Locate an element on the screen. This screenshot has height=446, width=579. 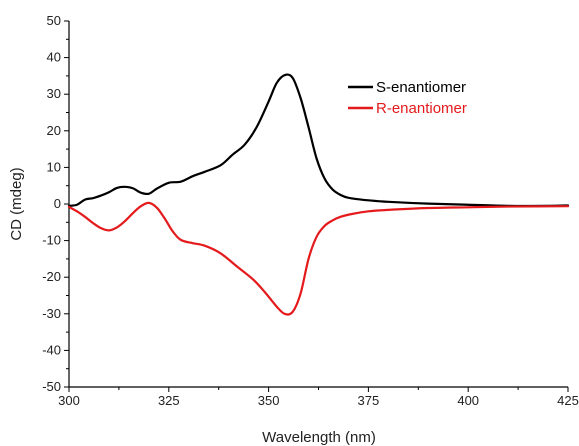
y-tick-label: -20 is located at coordinates (51, 276).